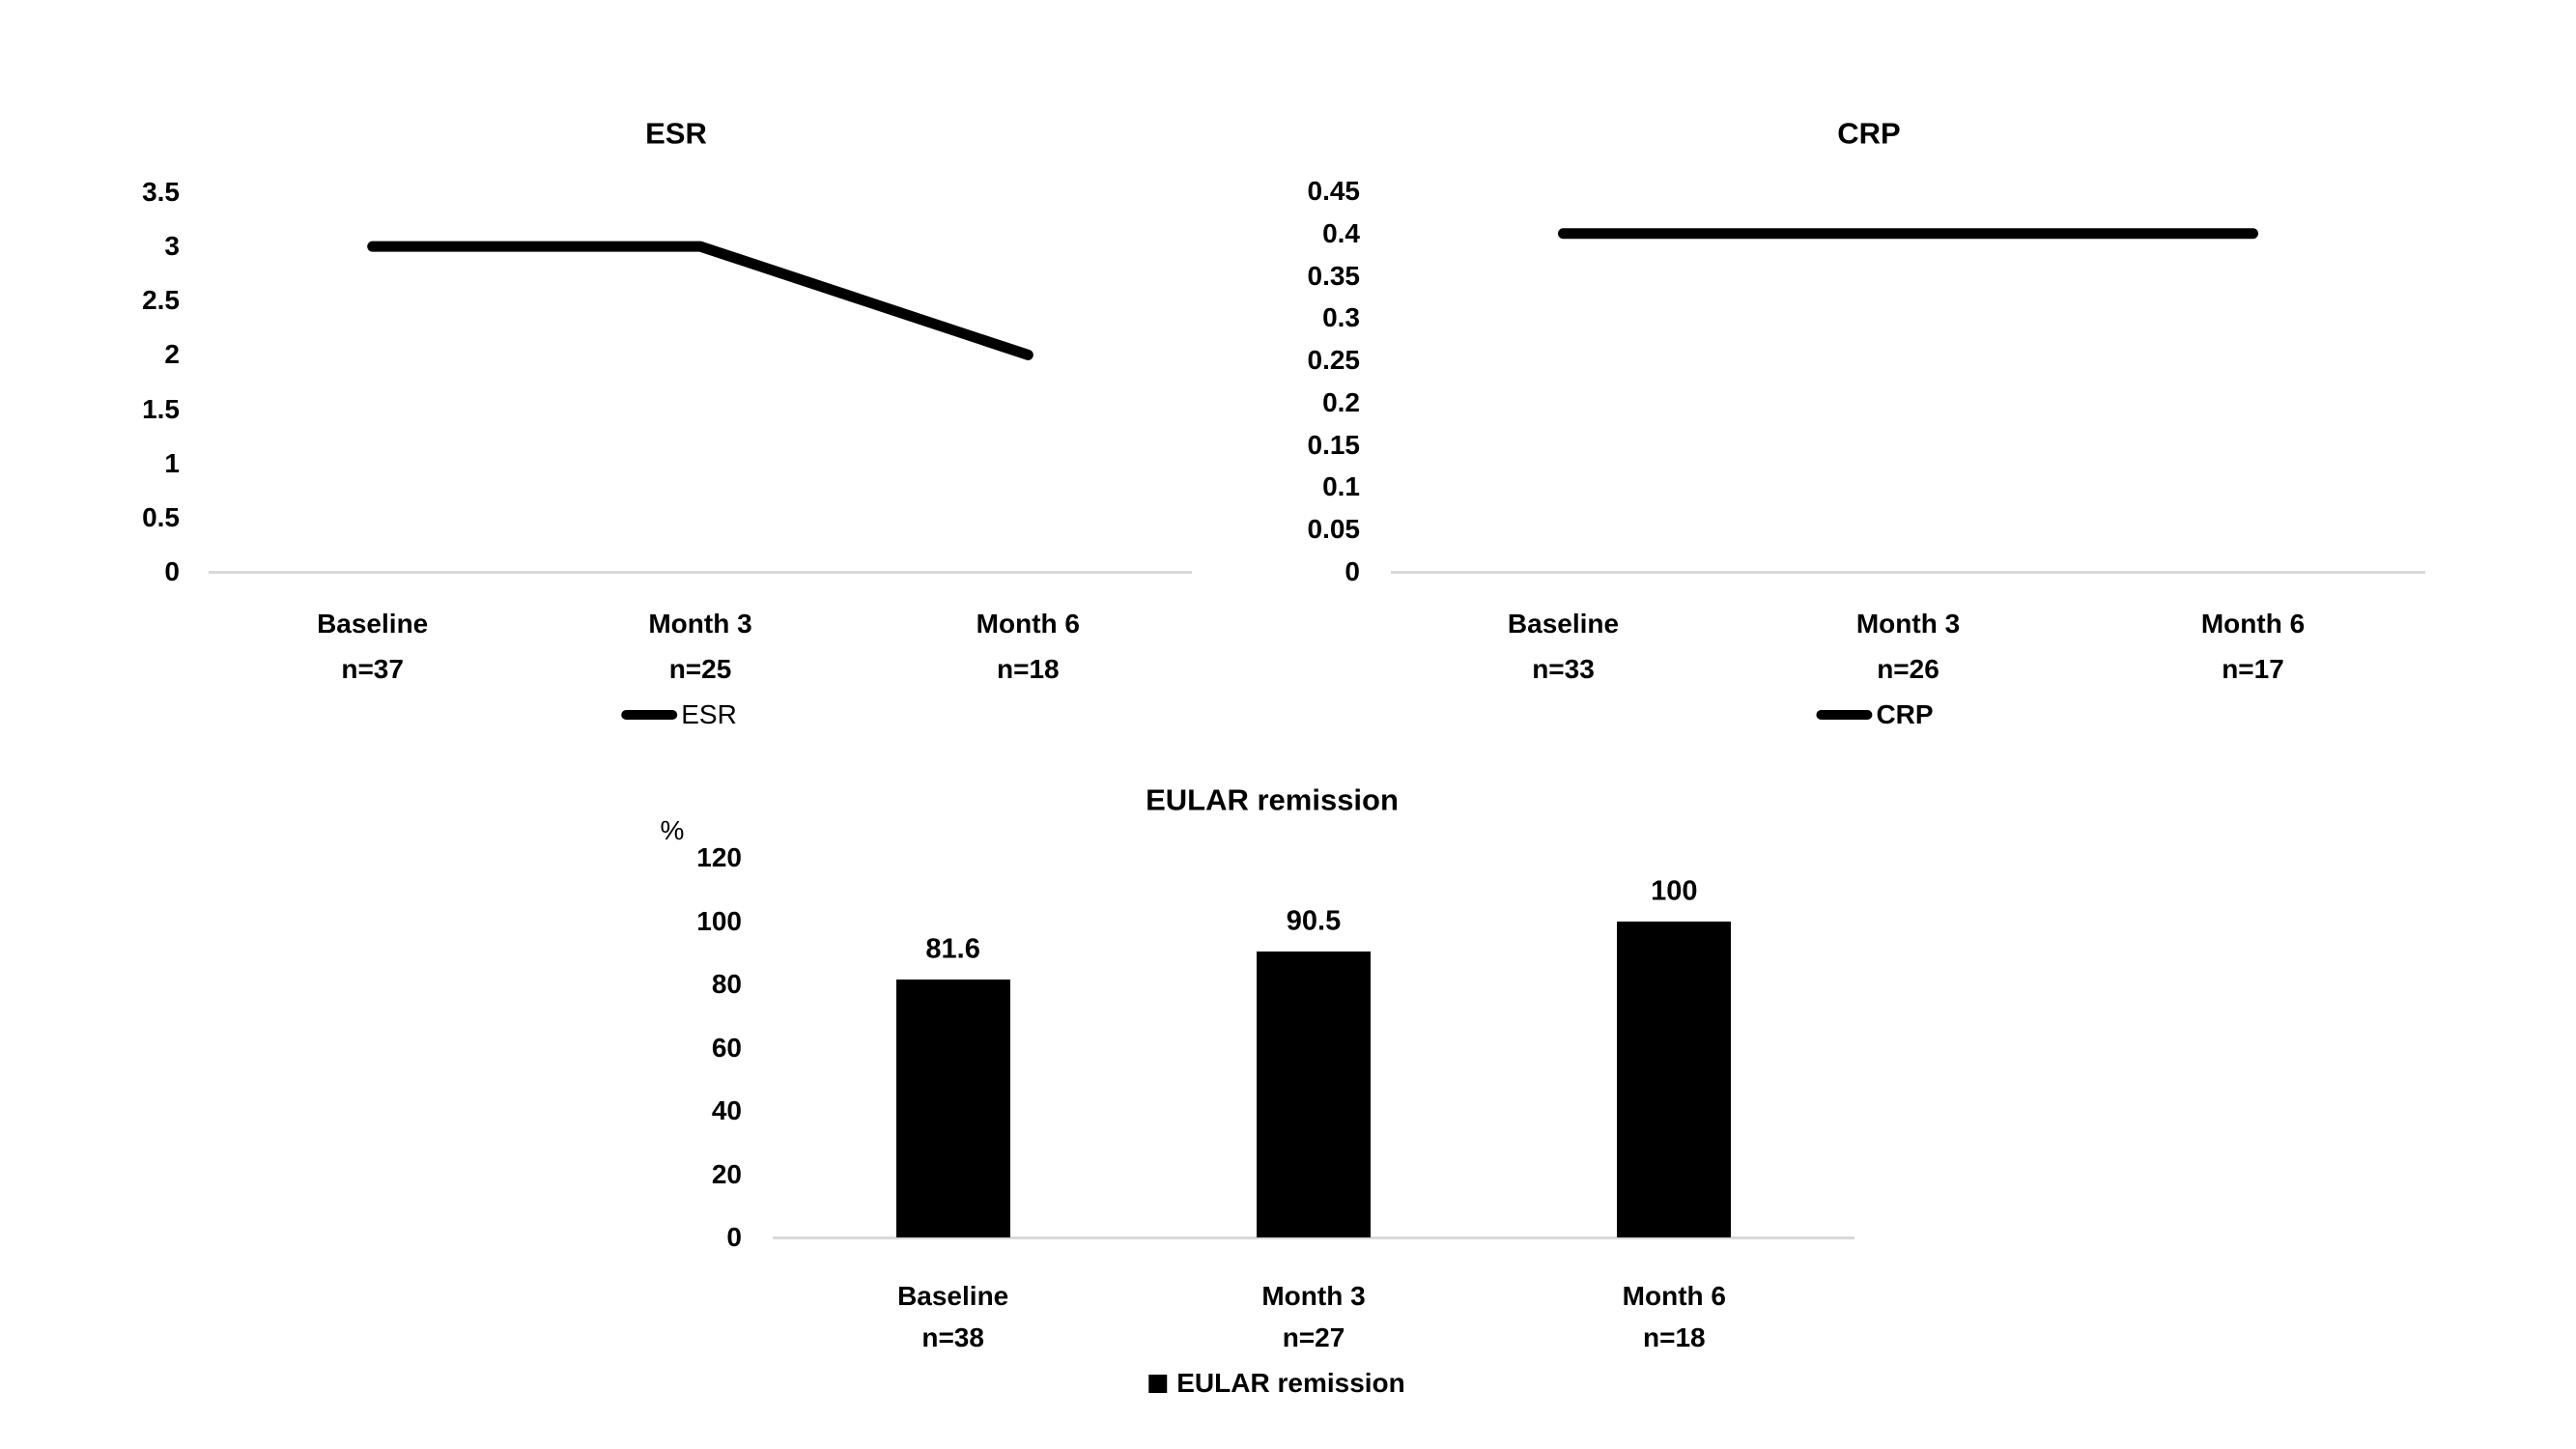 The width and height of the screenshot is (2576, 1449). Describe the element at coordinates (1028, 669) in the screenshot. I see `esr-n-count-label: n=18` at that location.